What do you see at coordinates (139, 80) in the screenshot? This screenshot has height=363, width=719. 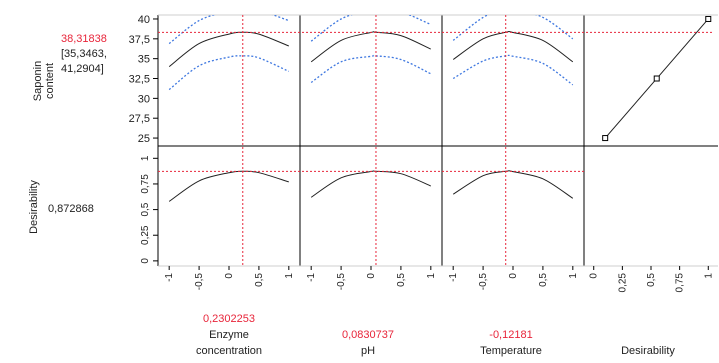 I see `y-tick-label: 32,5` at bounding box center [139, 80].